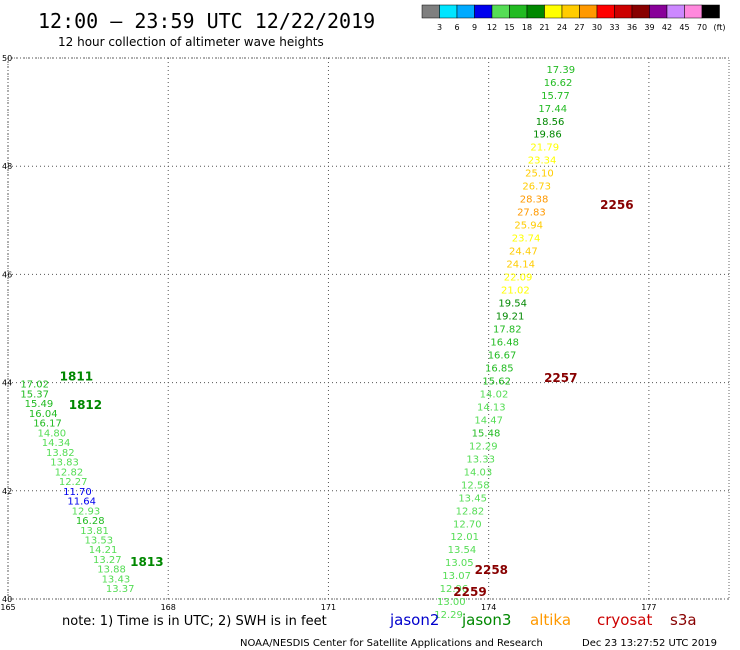  I want to click on wave-height-value: 14.80, so click(51, 433).